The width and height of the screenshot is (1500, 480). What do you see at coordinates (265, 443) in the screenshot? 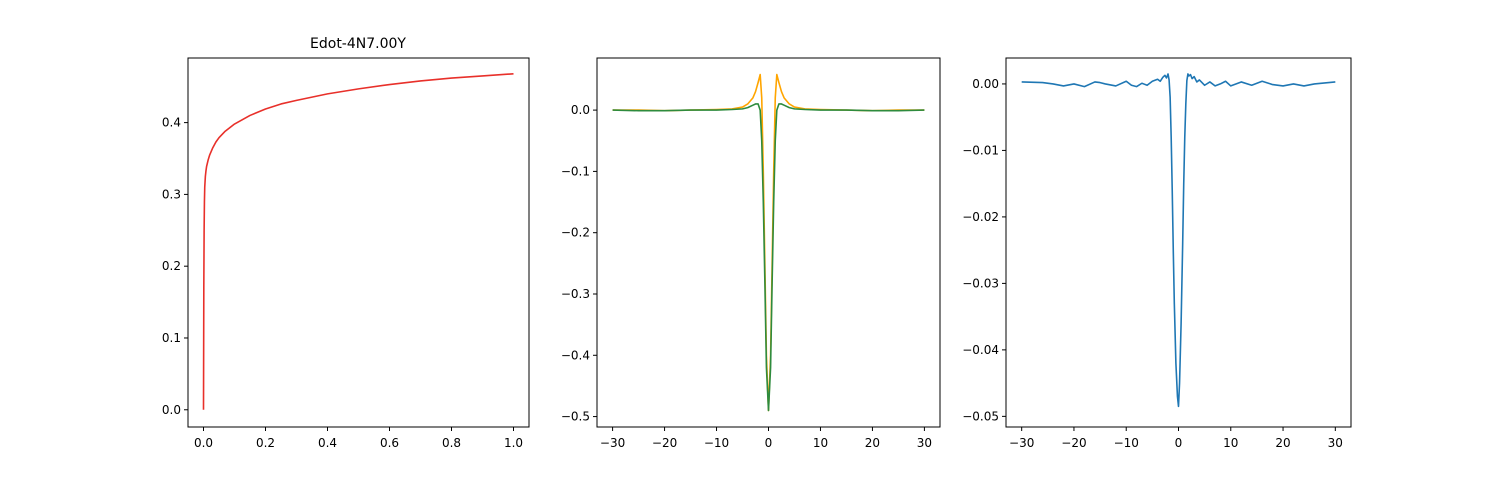
I see `x-tick-label: 0.2` at bounding box center [265, 443].